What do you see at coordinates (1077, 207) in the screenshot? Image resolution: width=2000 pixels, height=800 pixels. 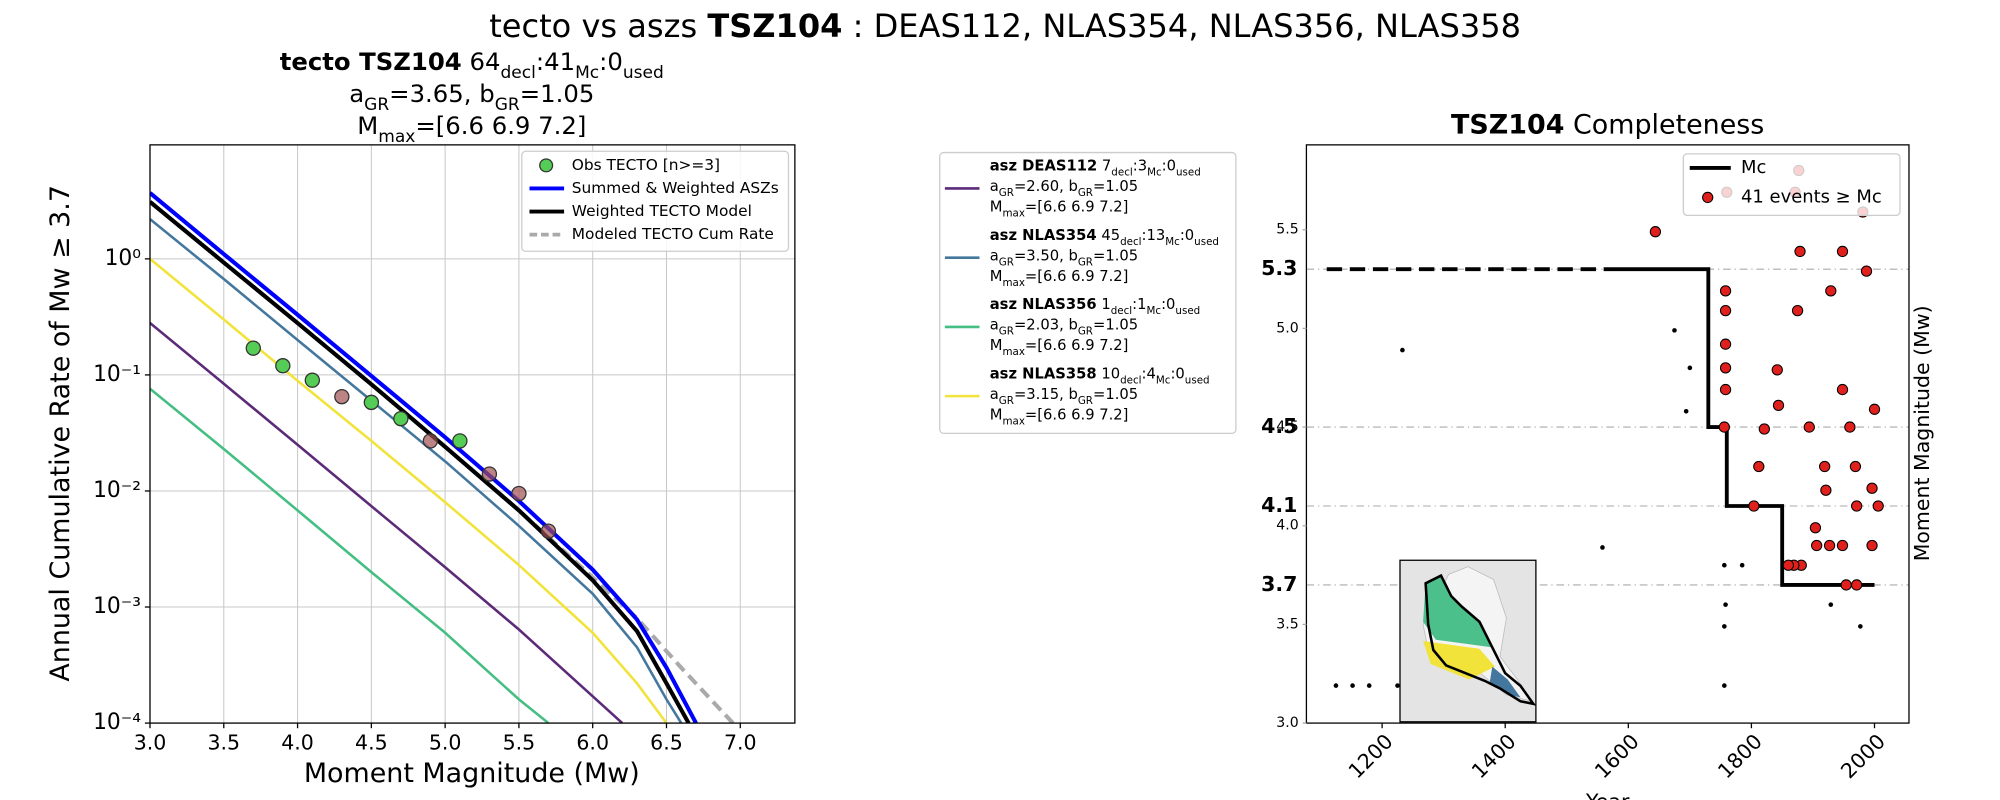 I see `text-run: =[6.6 6.9 7.2]` at bounding box center [1077, 207].